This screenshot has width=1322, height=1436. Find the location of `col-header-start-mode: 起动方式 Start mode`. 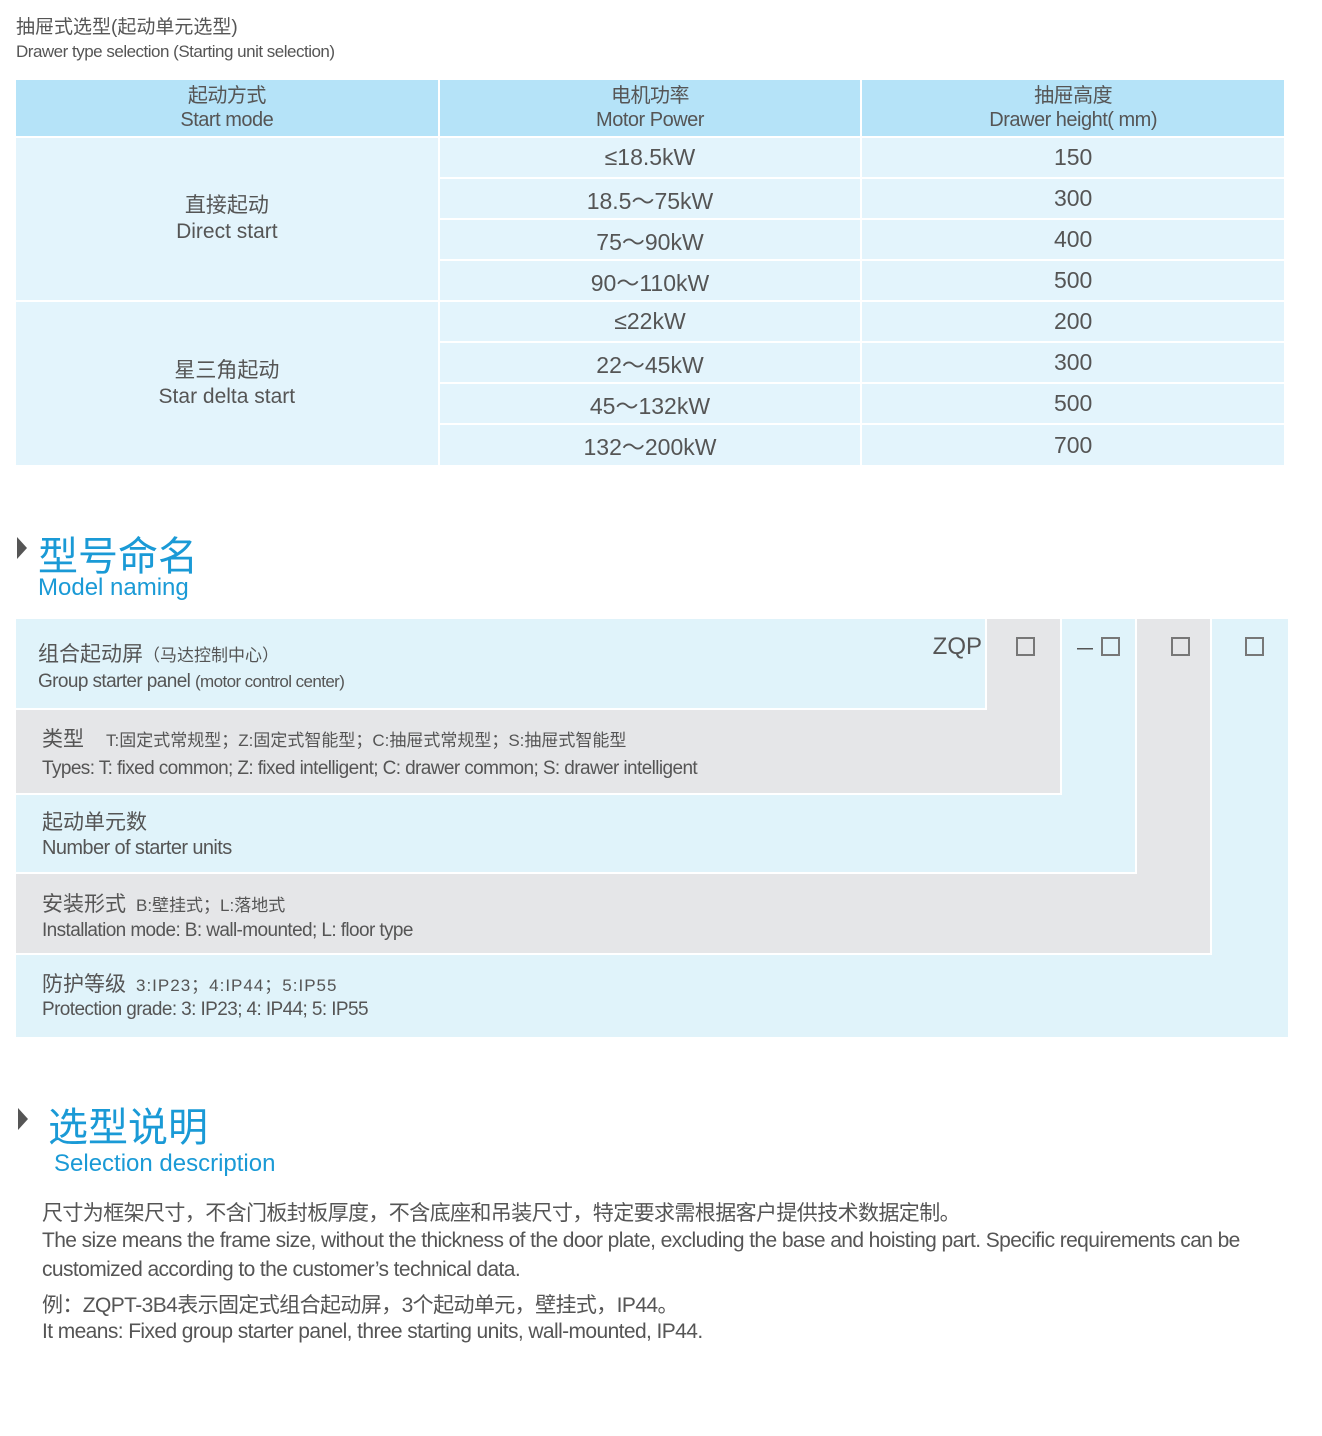

col-header-start-mode: 起动方式 Start mode is located at coordinates (228, 108).